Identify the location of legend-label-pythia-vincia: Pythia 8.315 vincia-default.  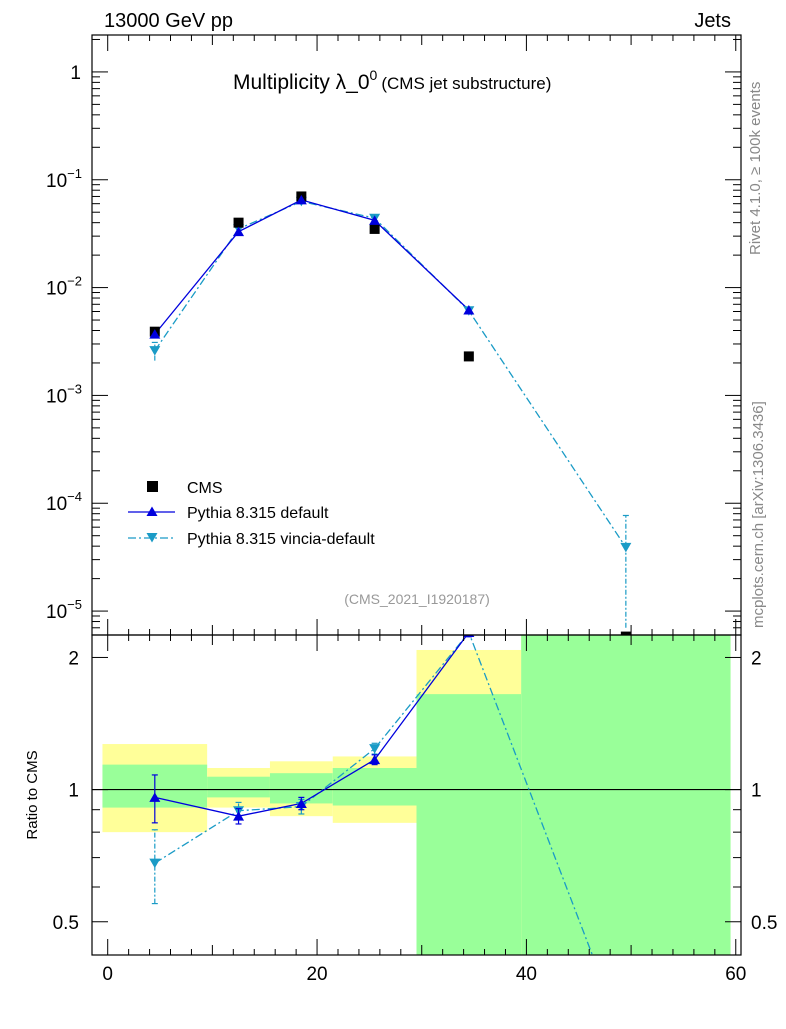
(281, 539).